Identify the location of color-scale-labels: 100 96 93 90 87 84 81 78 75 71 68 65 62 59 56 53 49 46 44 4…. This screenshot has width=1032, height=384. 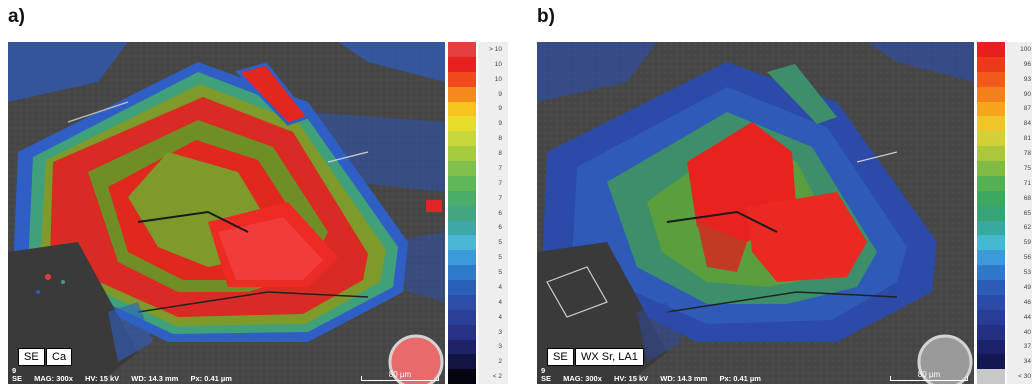
(1019, 213).